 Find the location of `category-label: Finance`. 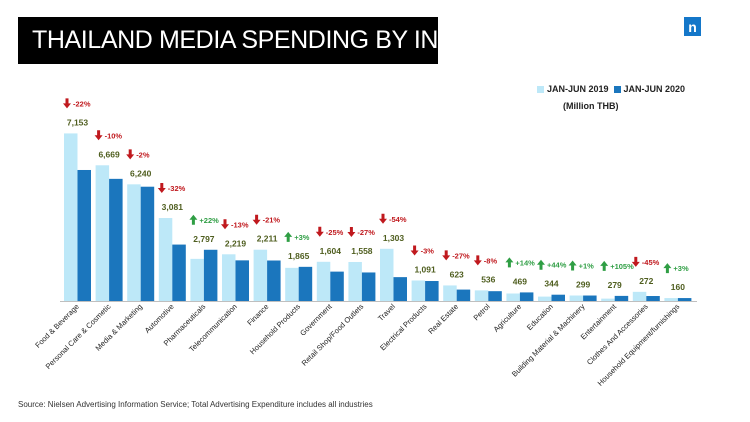

category-label: Finance is located at coordinates (257, 314).